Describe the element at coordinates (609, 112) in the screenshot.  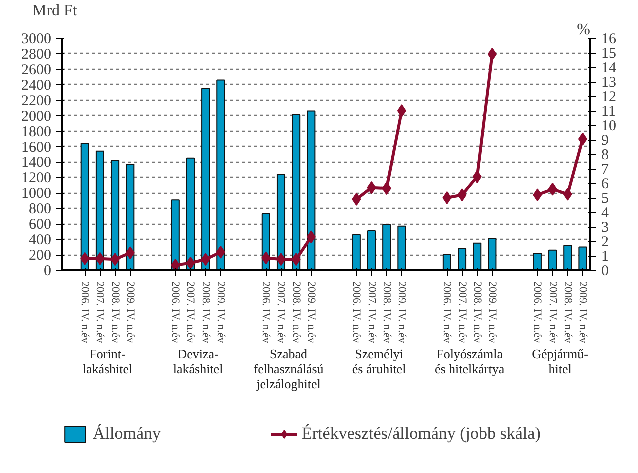
I see `y2-tick-label: 11` at that location.